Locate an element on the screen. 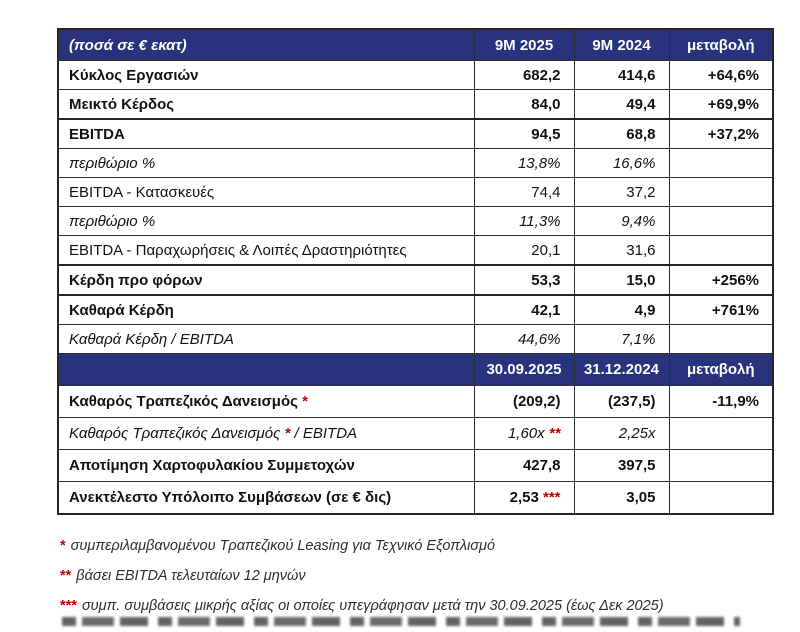  value-cell: 44,6% is located at coordinates (524, 339).